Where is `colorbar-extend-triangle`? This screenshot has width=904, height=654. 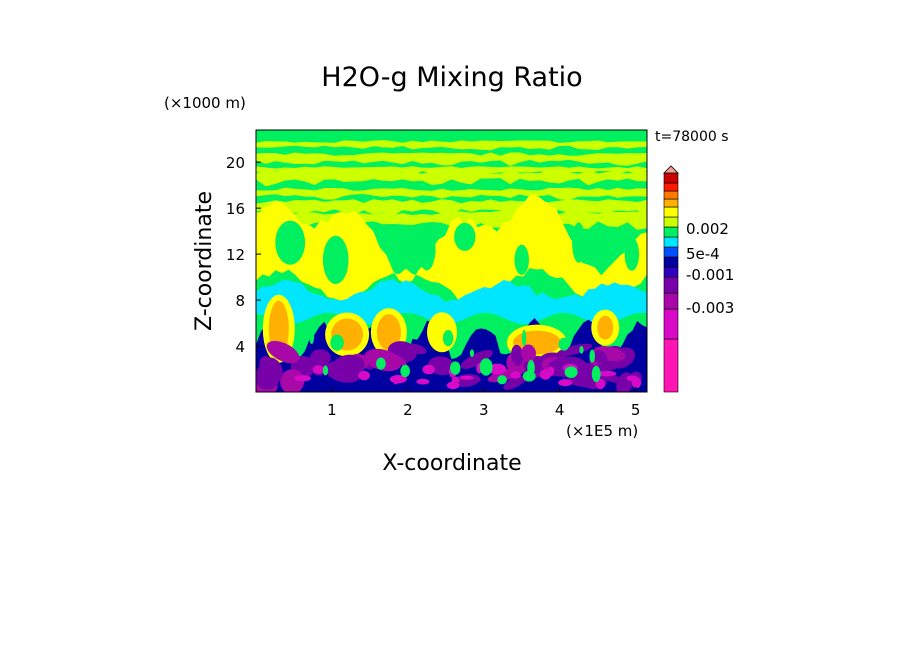
colorbar-extend-triangle is located at coordinates (671, 169).